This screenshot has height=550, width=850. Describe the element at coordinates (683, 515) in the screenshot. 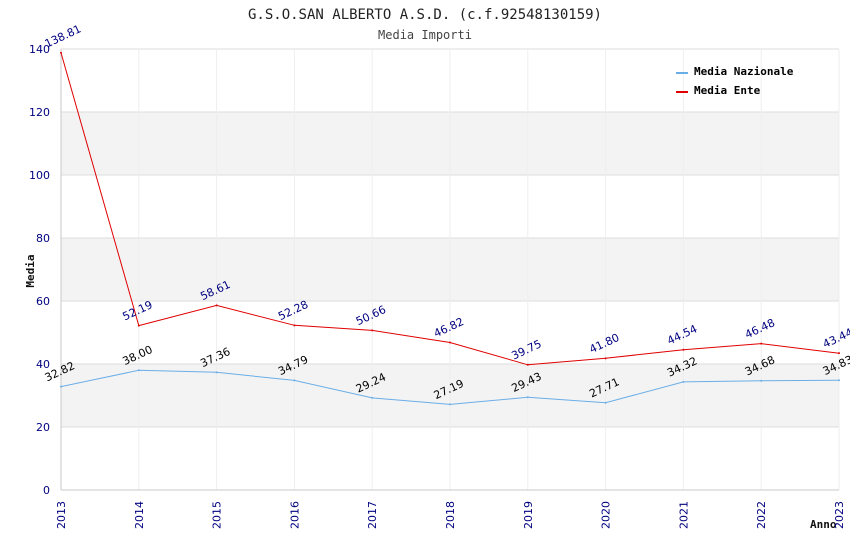

I see `x-tick-label: 2021` at that location.